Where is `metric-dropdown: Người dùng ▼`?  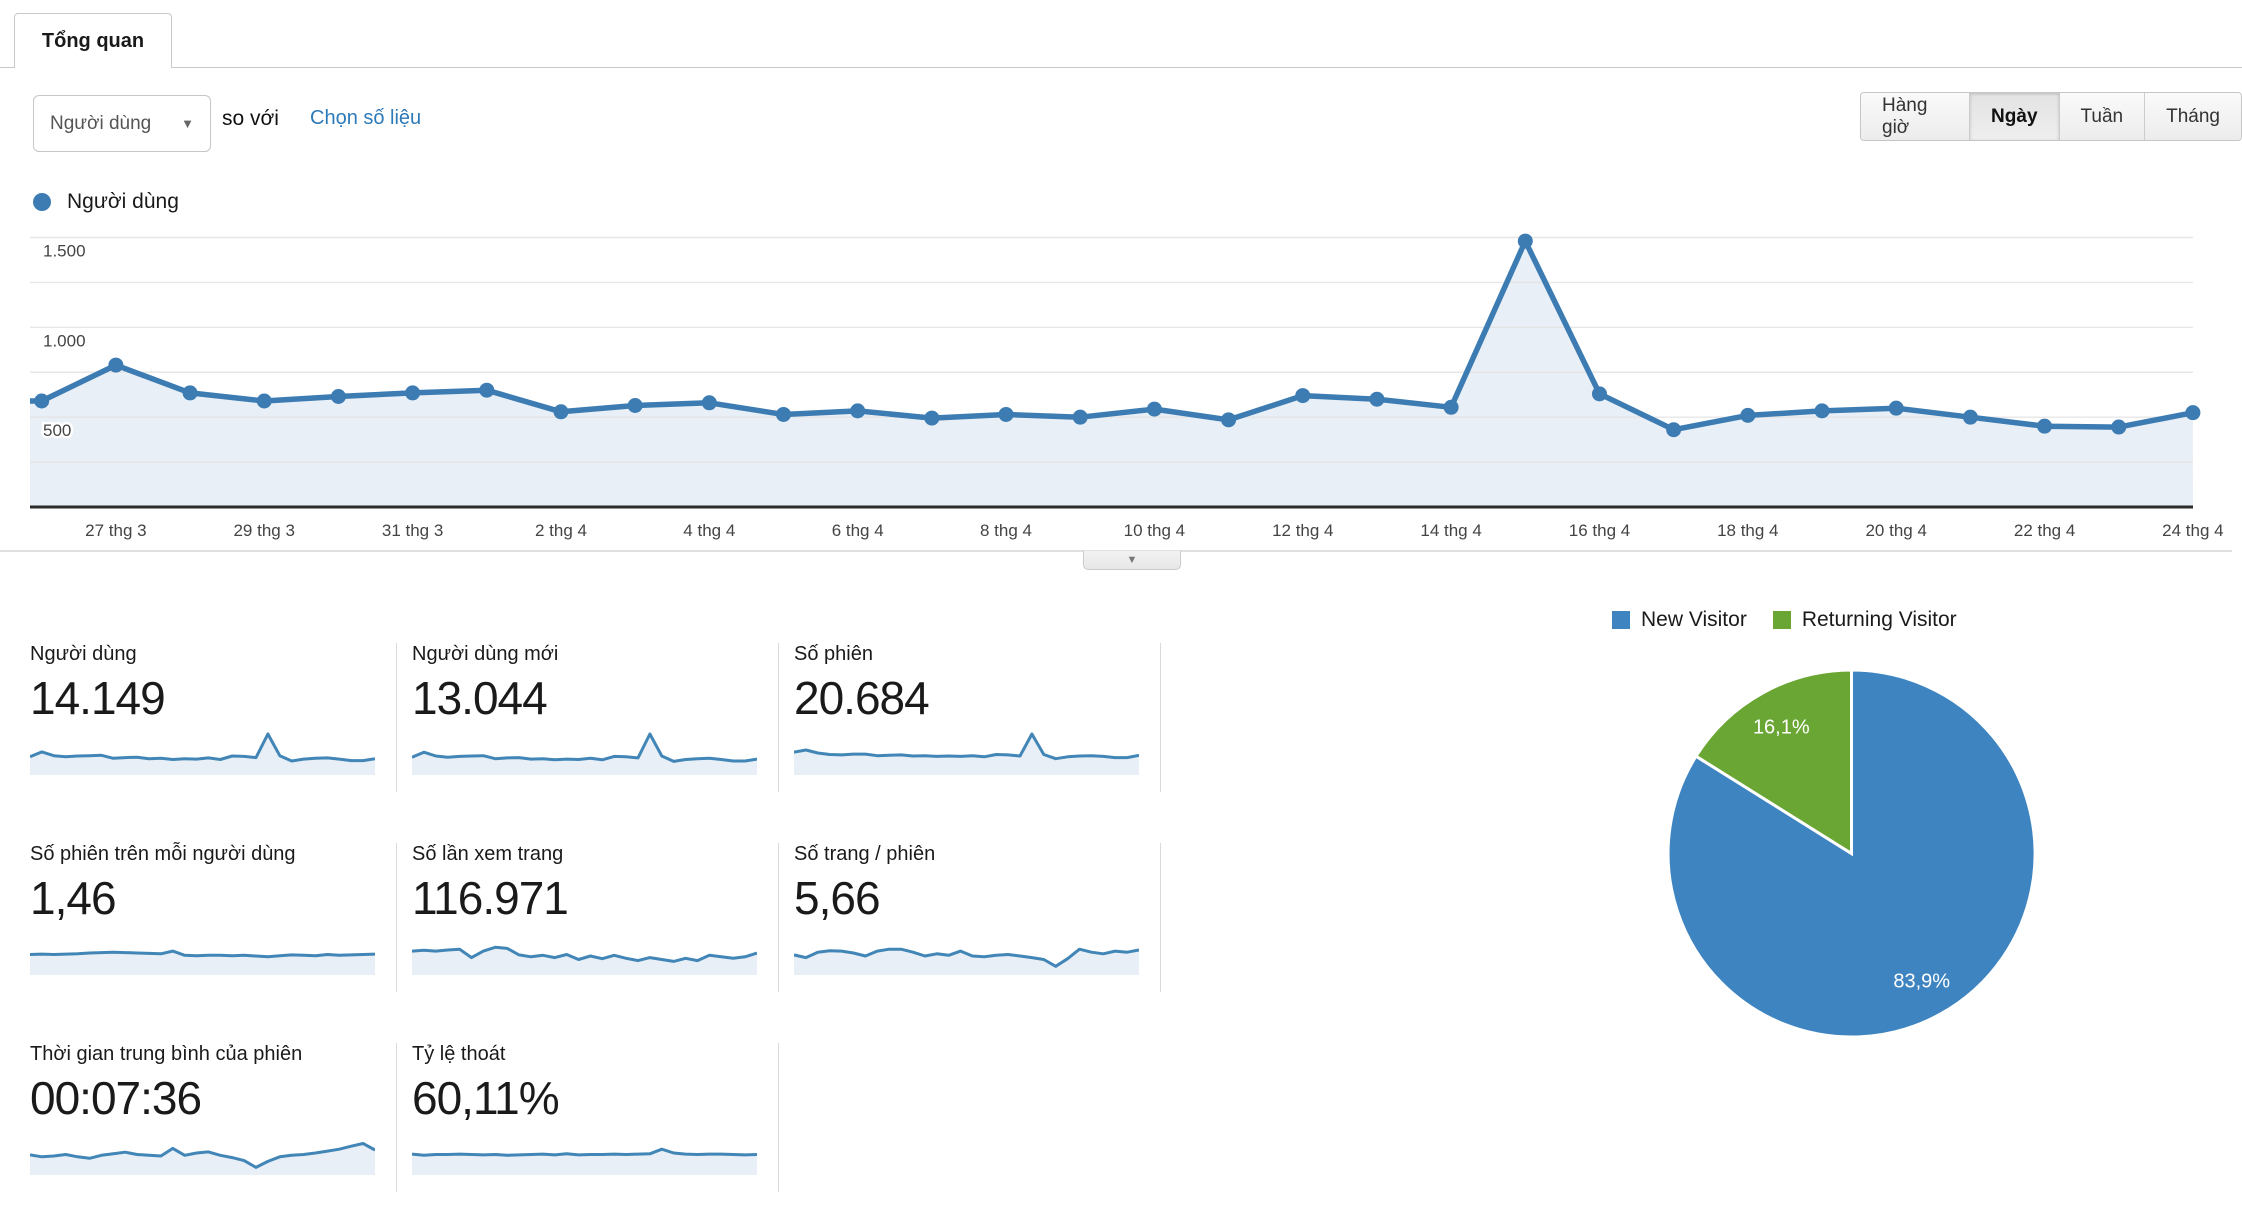 metric-dropdown: Người dùng ▼ is located at coordinates (122, 123).